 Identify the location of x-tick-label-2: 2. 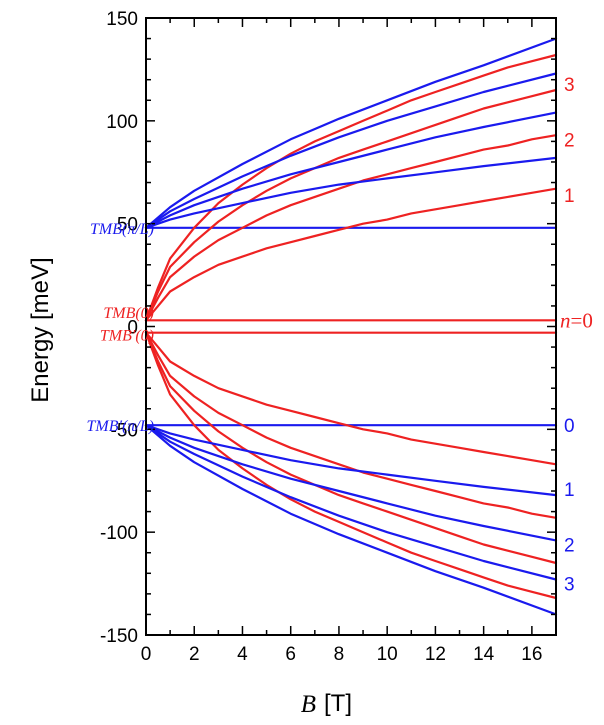
(194, 654).